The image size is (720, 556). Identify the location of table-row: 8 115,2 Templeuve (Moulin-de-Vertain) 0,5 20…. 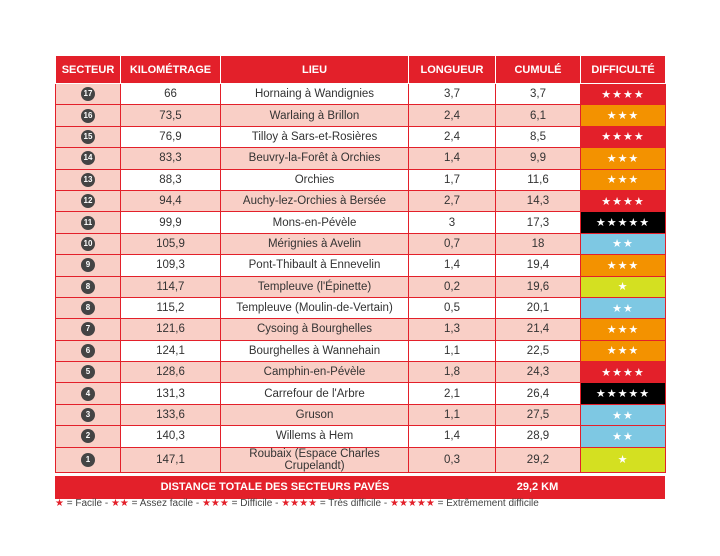
(360, 308).